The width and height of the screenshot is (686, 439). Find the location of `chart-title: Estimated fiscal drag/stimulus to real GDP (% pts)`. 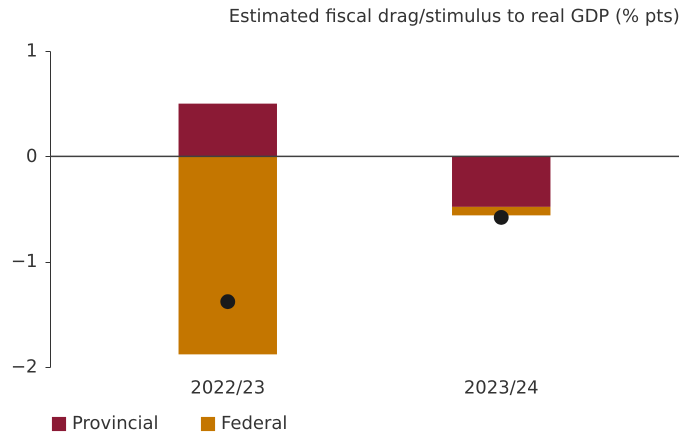

chart-title: Estimated fiscal drag/stimulus to real GDP (% pts) is located at coordinates (454, 16).